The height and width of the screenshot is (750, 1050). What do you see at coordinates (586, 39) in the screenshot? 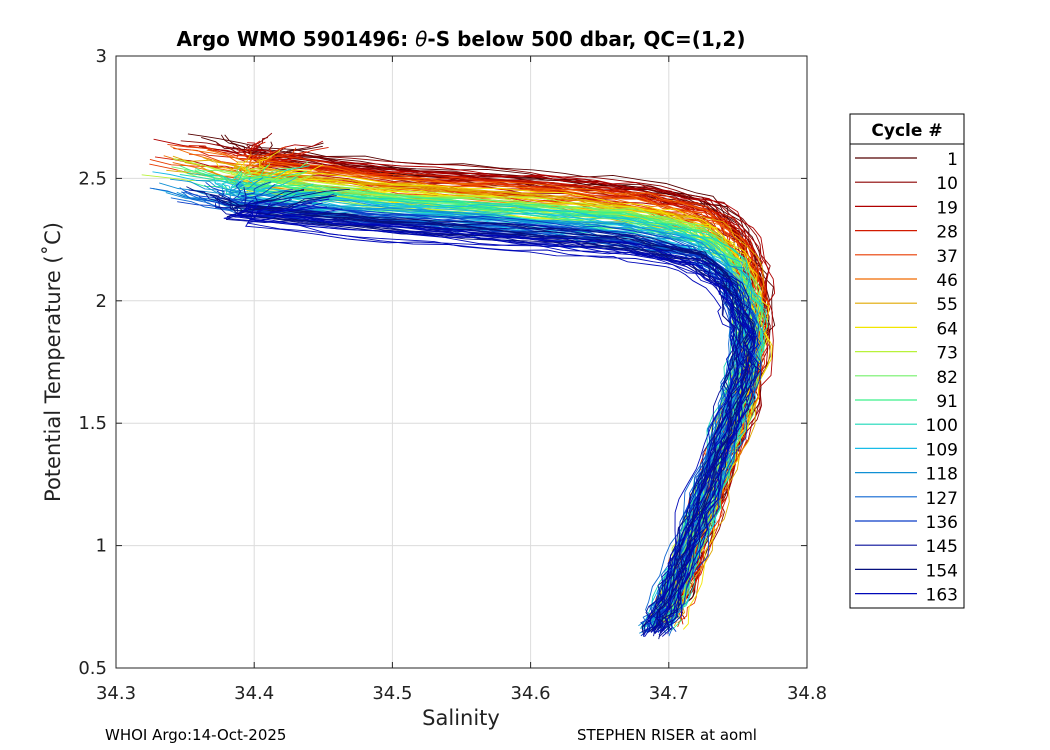
I see `chart-title-suffix: -S below 500 dbar, QC=(1,2)` at bounding box center [586, 39].